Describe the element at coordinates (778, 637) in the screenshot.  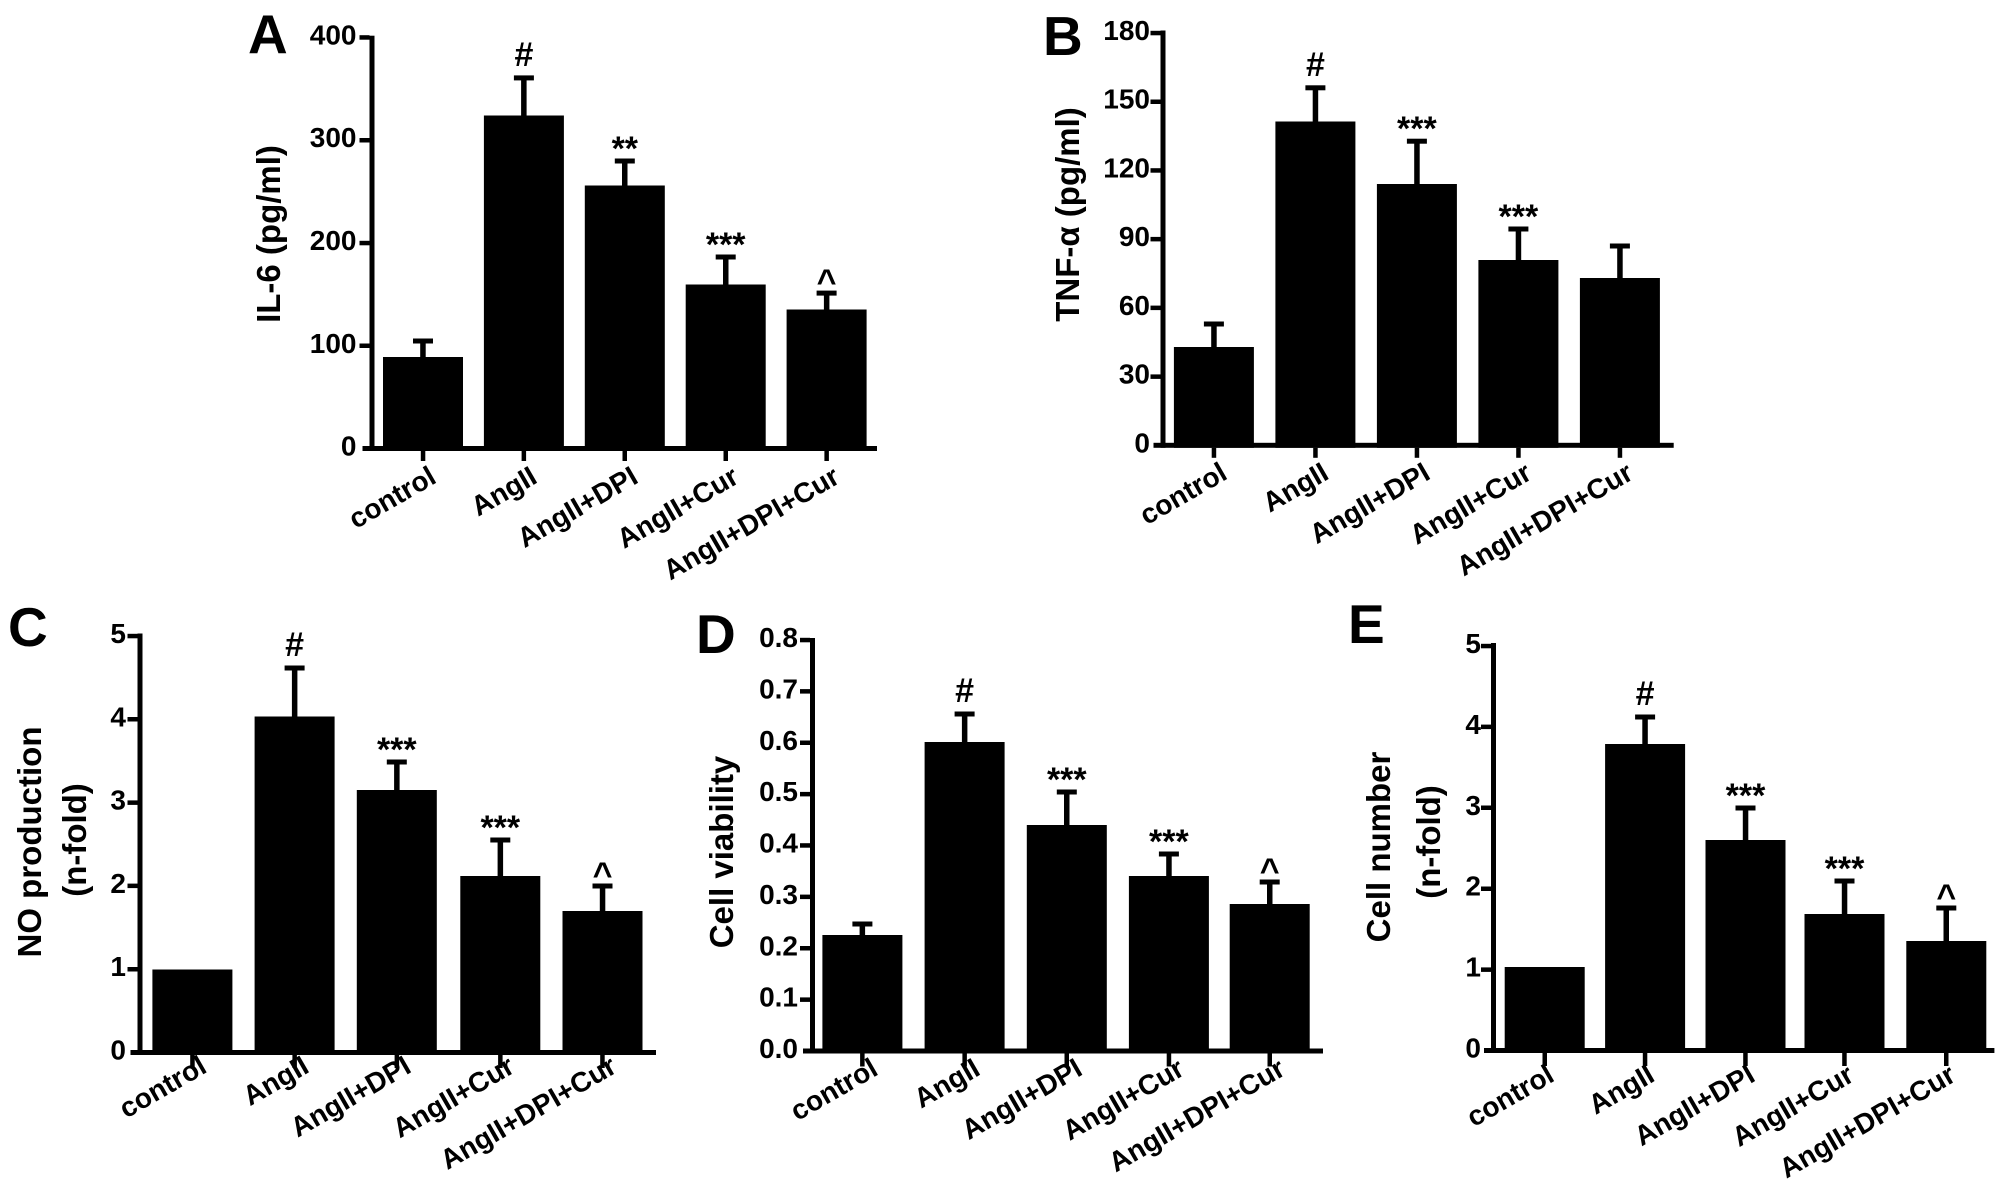
I see `svg-text: 0.8` at that location.